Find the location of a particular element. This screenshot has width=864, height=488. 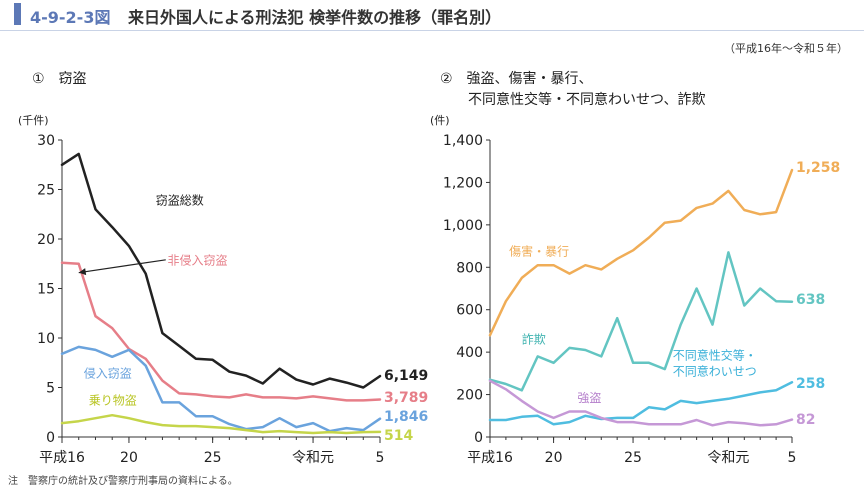

p2-x-tick-label: 平成16 is located at coordinates (490, 458).